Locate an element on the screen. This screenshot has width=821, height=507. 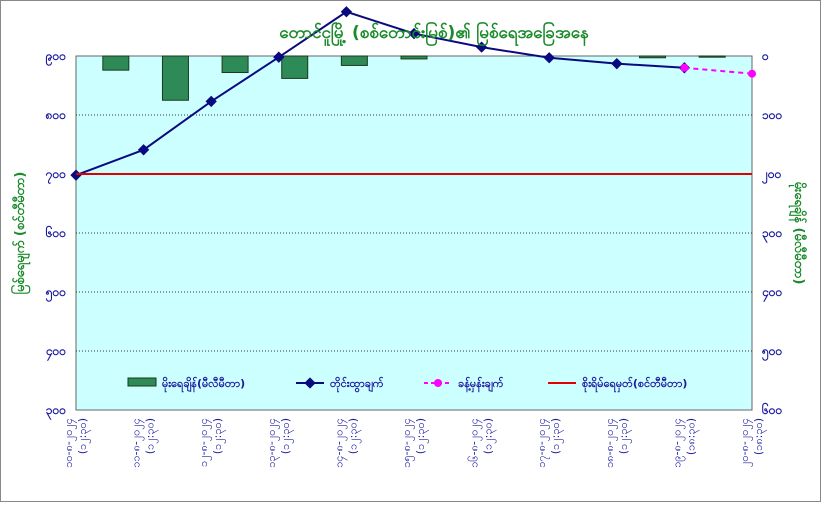
forecast-line is located at coordinates (718, 70).